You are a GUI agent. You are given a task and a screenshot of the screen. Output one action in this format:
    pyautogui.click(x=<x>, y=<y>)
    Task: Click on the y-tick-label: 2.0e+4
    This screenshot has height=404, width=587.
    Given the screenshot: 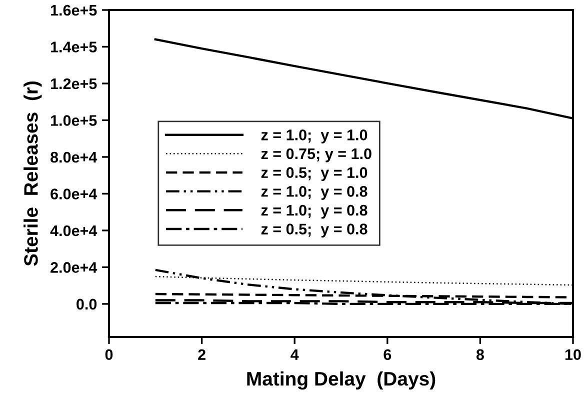 What is the action you would take?
    pyautogui.click(x=74, y=267)
    